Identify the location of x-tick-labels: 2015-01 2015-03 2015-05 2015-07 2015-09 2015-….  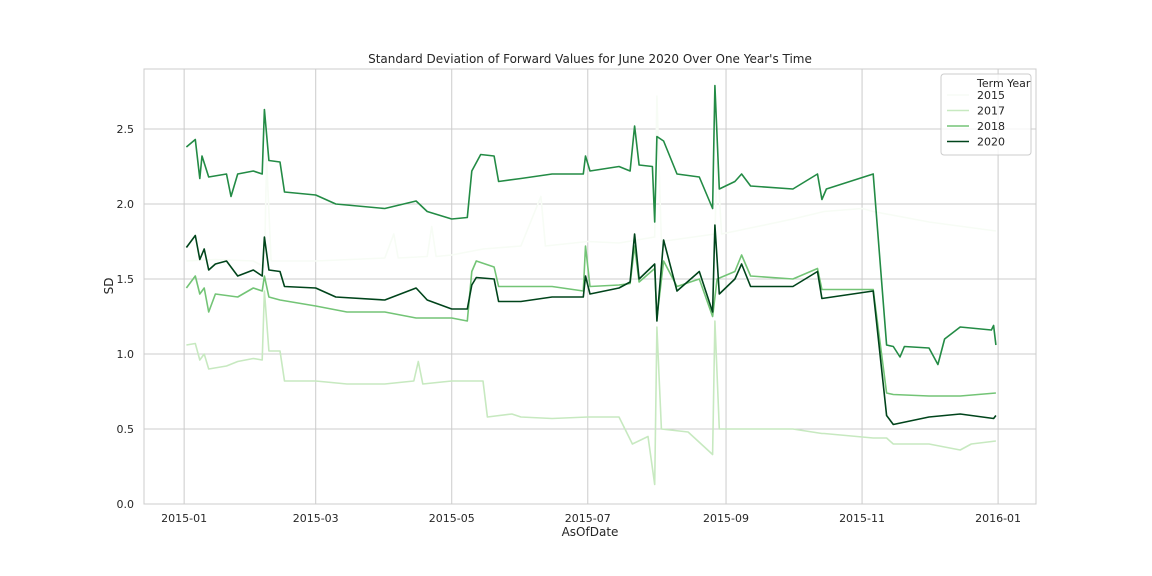
(591, 518).